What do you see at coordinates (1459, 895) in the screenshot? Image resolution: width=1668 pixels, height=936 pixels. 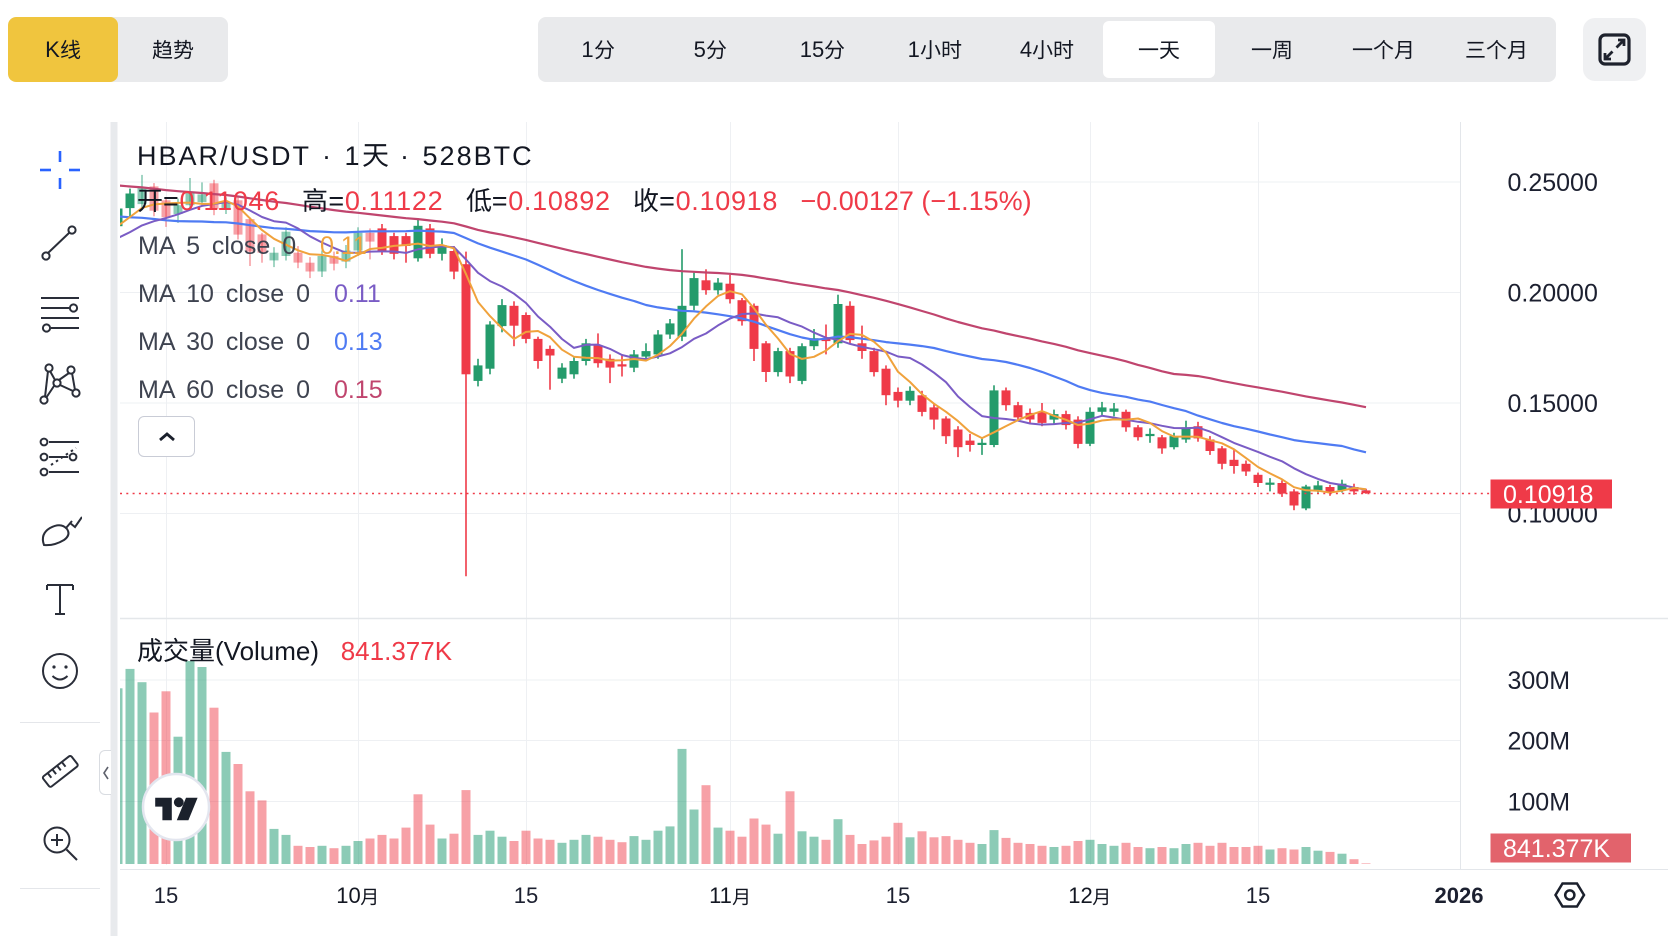 I see `svg-text: 2026` at bounding box center [1459, 895].